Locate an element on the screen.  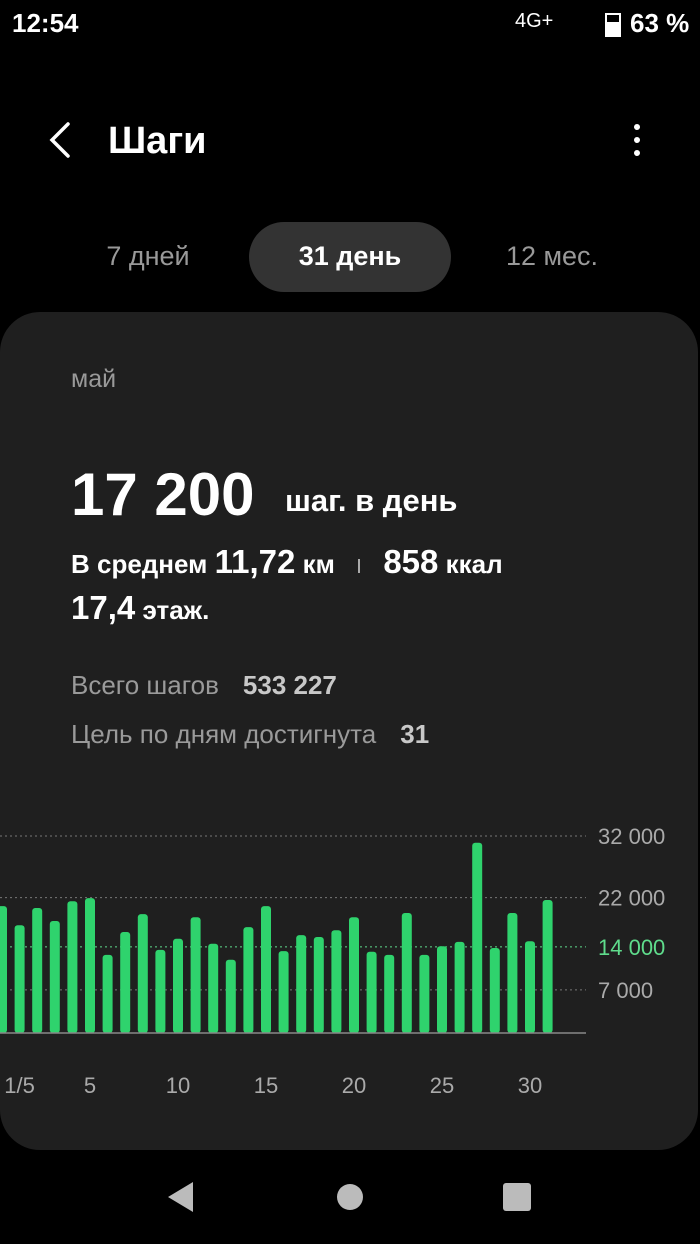
nav-recent is located at coordinates (517, 1197).